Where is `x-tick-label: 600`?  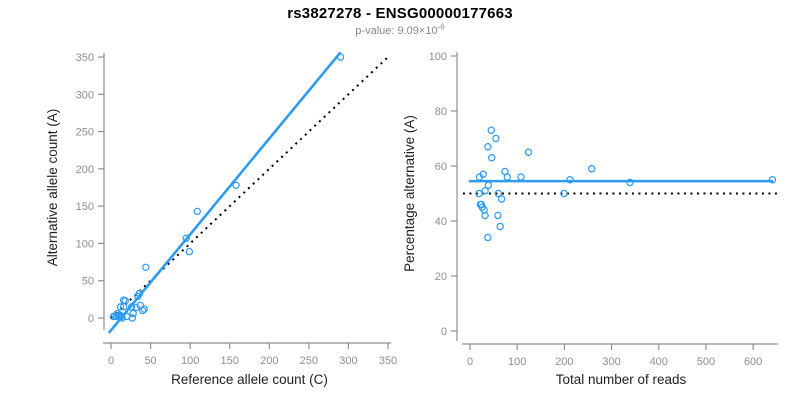 x-tick-label: 600 is located at coordinates (753, 362).